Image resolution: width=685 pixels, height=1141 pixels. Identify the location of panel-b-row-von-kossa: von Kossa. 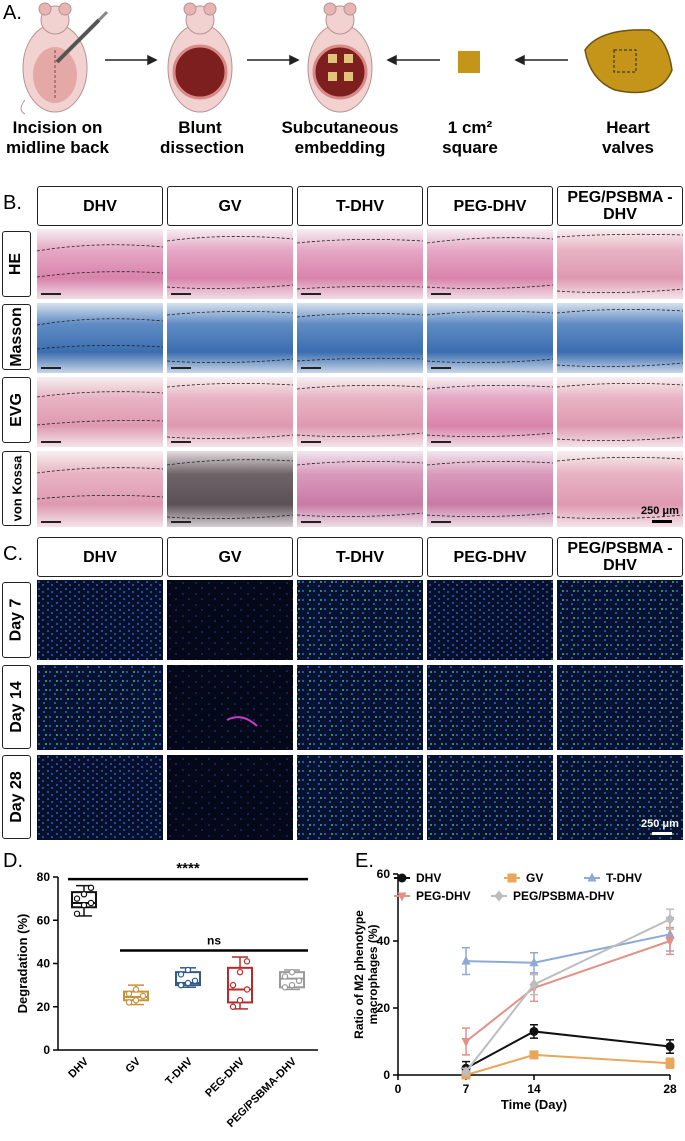
(16, 488).